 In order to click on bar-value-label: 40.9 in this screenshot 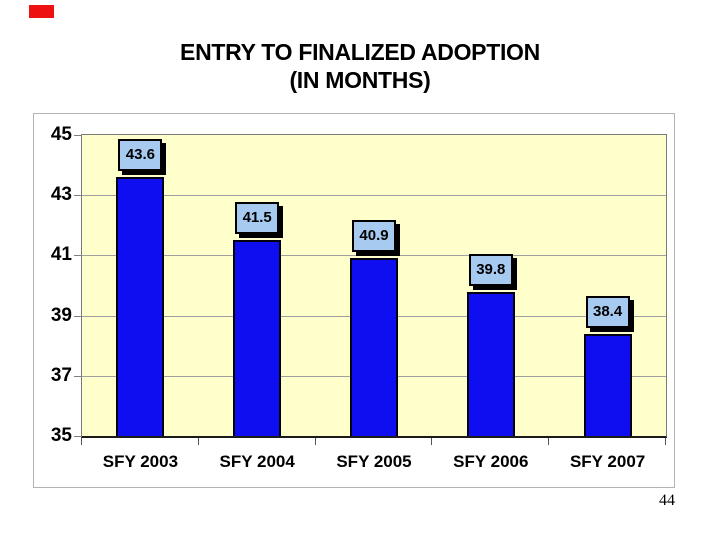, I will do `click(374, 236)`.